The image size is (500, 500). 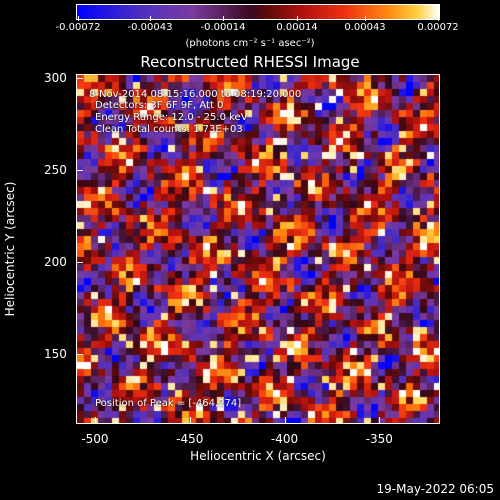 What do you see at coordinates (297, 27) in the screenshot?
I see `colorbar-tick: 0.00014` at bounding box center [297, 27].